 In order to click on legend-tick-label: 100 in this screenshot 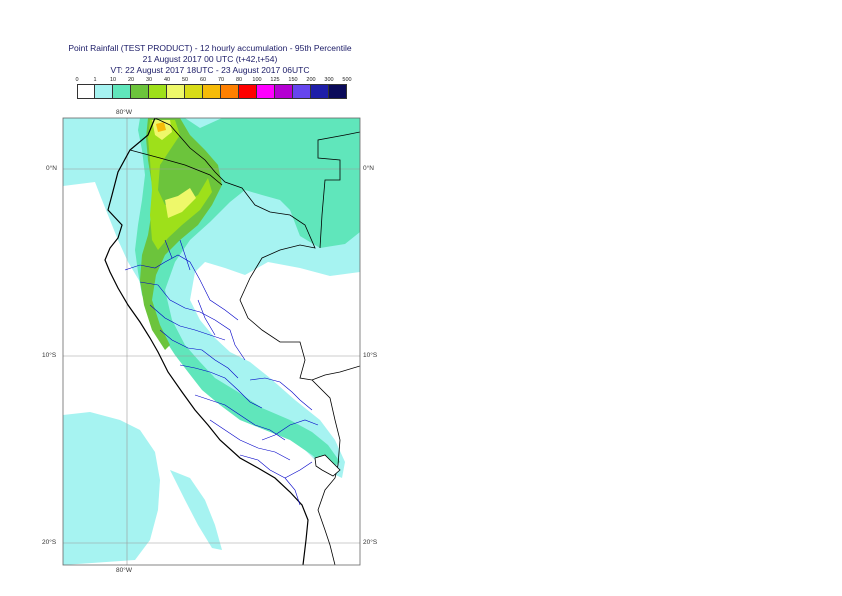, I will do `click(257, 80)`.